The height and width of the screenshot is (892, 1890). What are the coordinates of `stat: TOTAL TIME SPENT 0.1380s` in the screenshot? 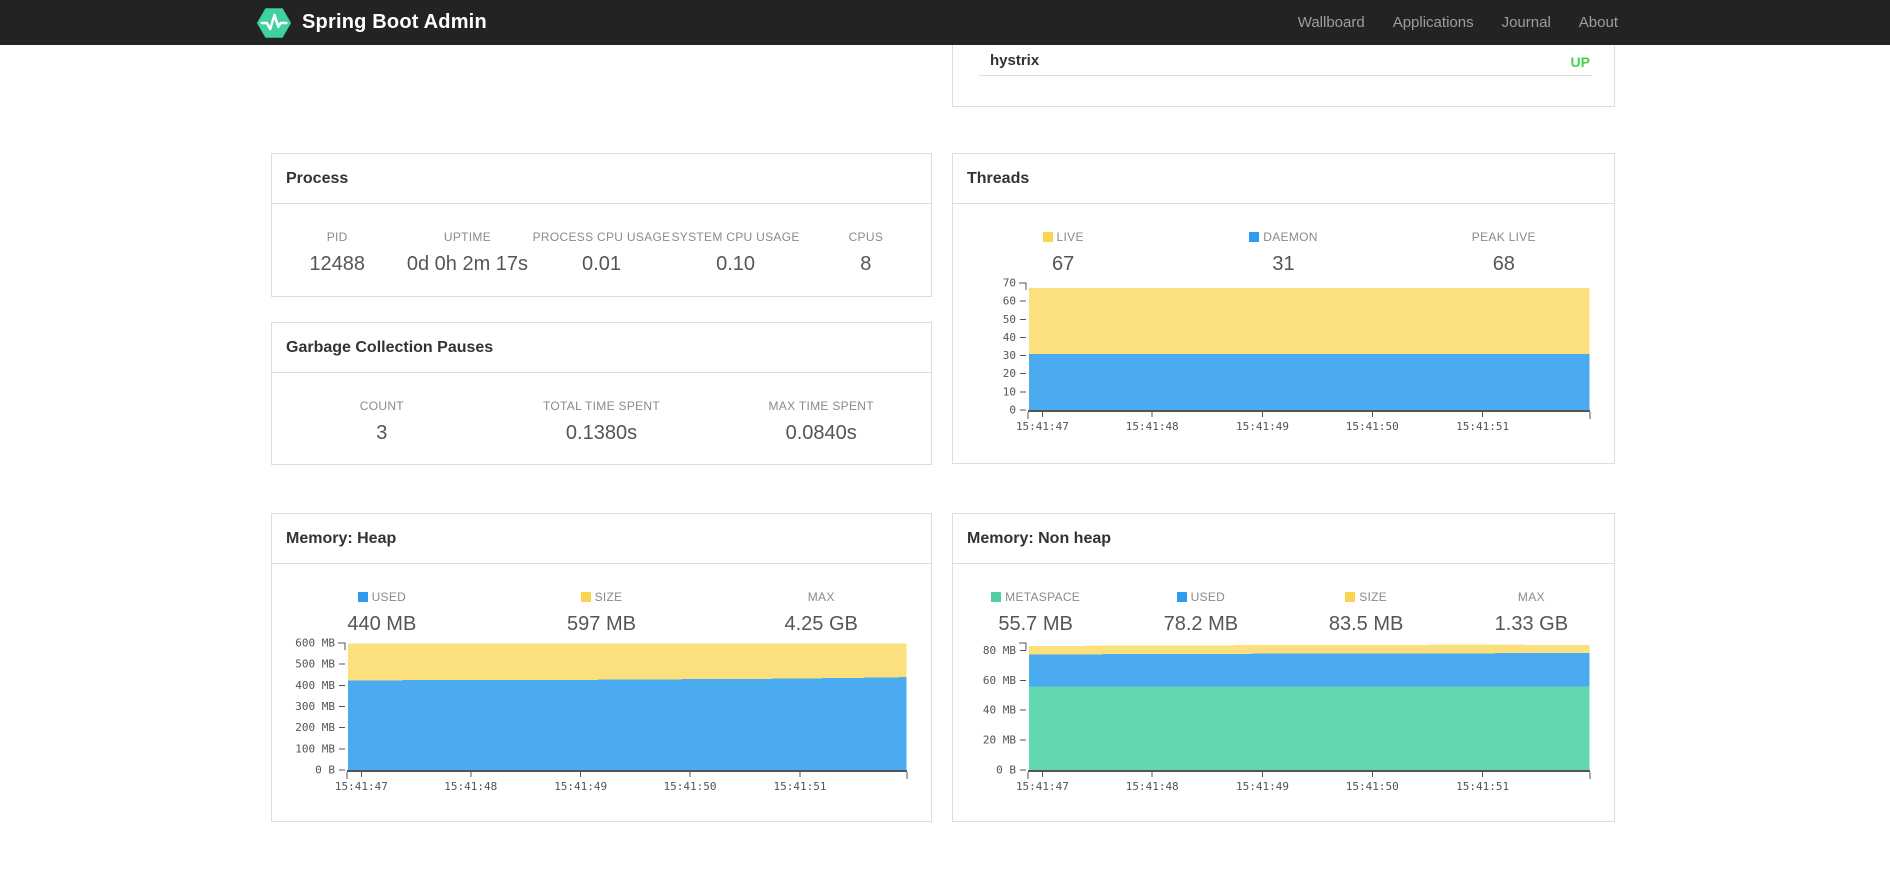 It's located at (602, 422).